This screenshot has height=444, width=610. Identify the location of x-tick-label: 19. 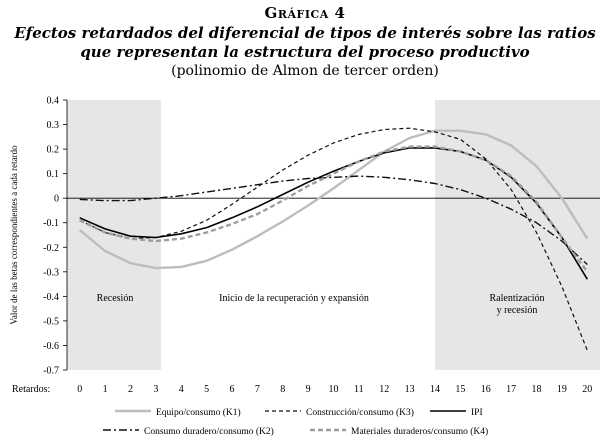
(562, 389).